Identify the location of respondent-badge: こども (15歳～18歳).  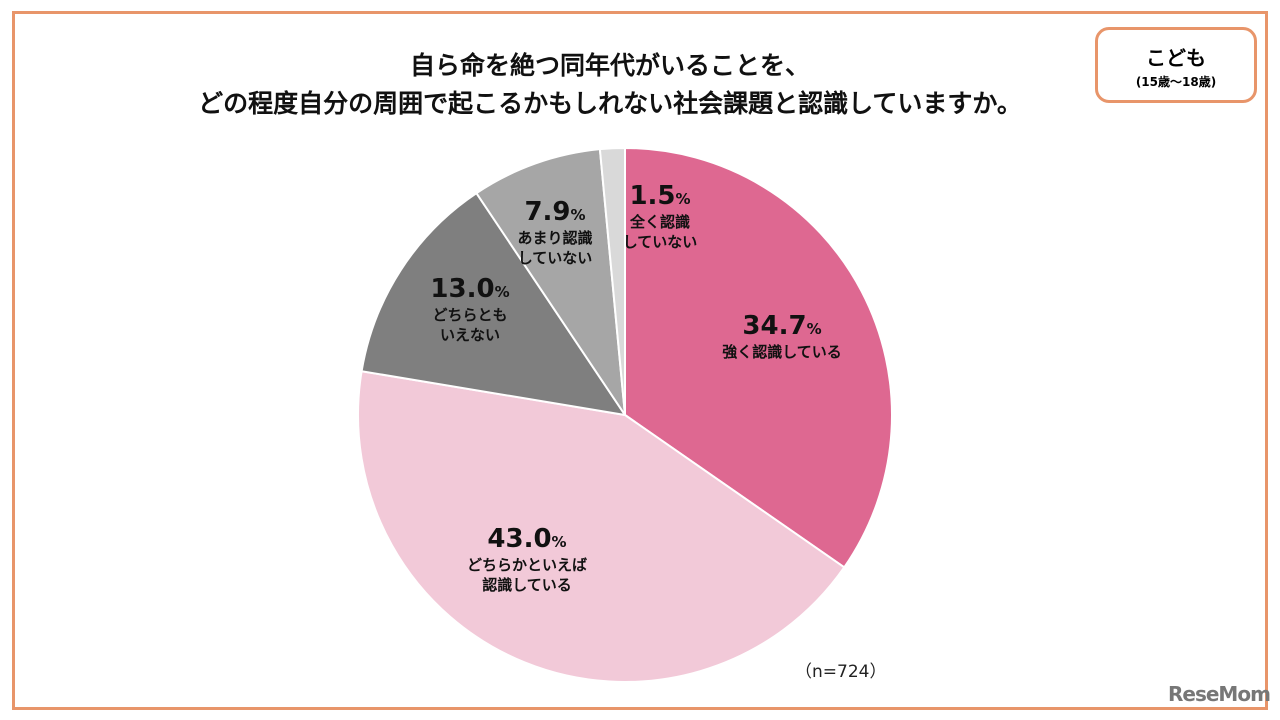
(1176, 65).